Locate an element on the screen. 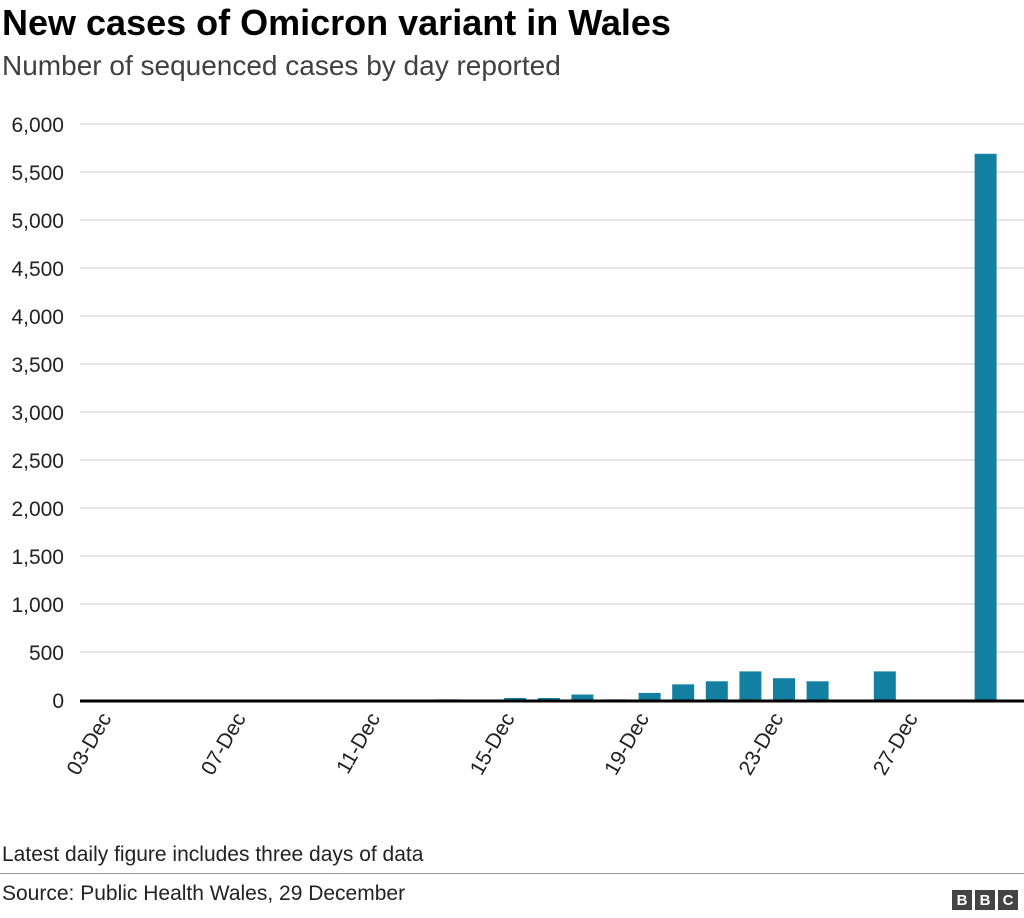 This screenshot has height=918, width=1024. x-tick-label: 07-Dec is located at coordinates (224, 744).